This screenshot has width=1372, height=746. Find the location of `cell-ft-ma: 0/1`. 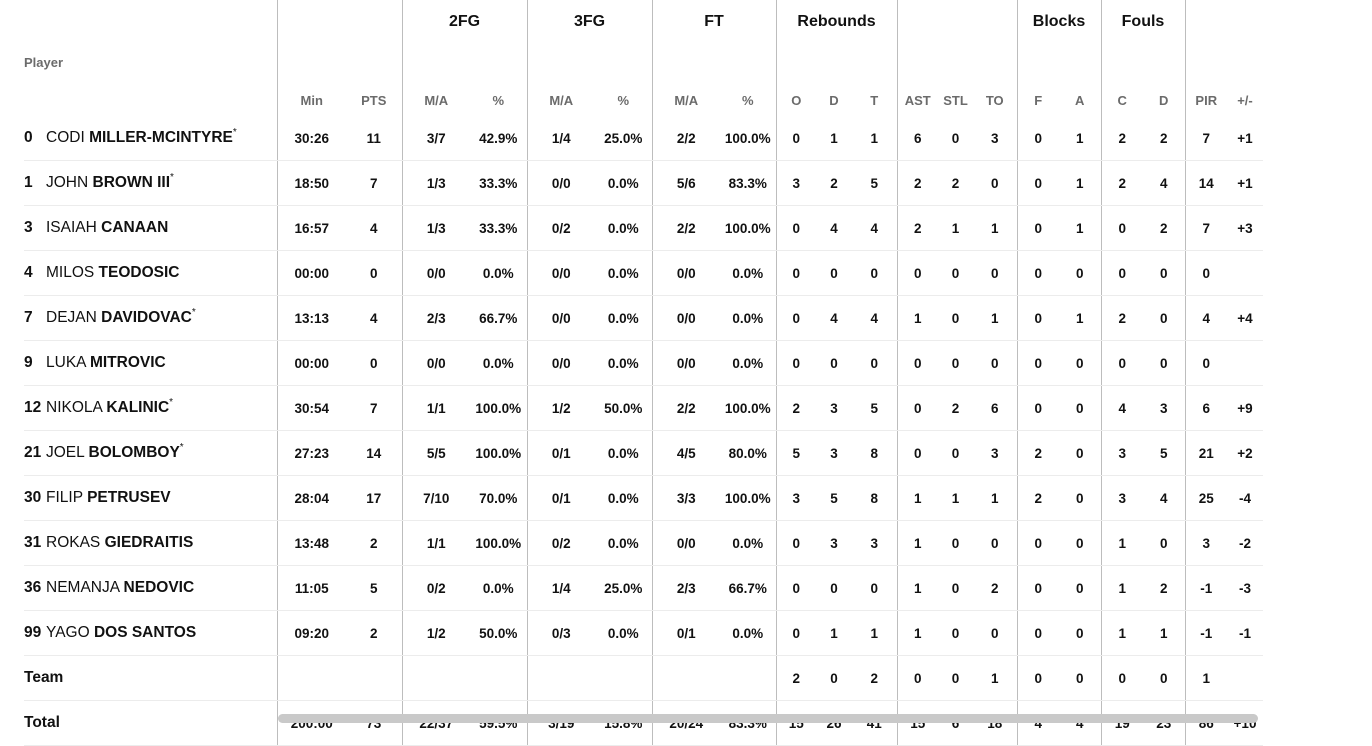

cell-ft-ma: 0/1 is located at coordinates (685, 633).